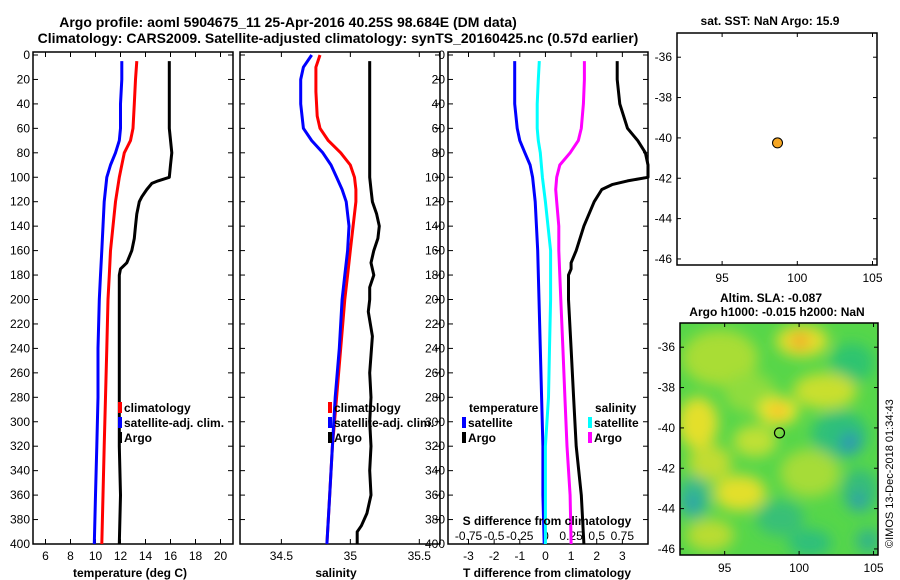  What do you see at coordinates (667, 347) in the screenshot?
I see `map-y-tick-label: -36` at bounding box center [667, 347].